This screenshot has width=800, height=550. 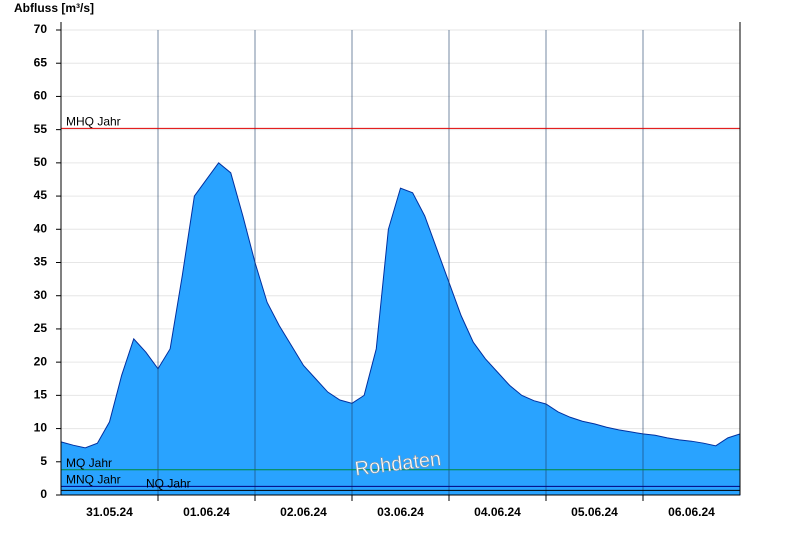 I want to click on y-tick-label: 10, so click(x=41, y=428).